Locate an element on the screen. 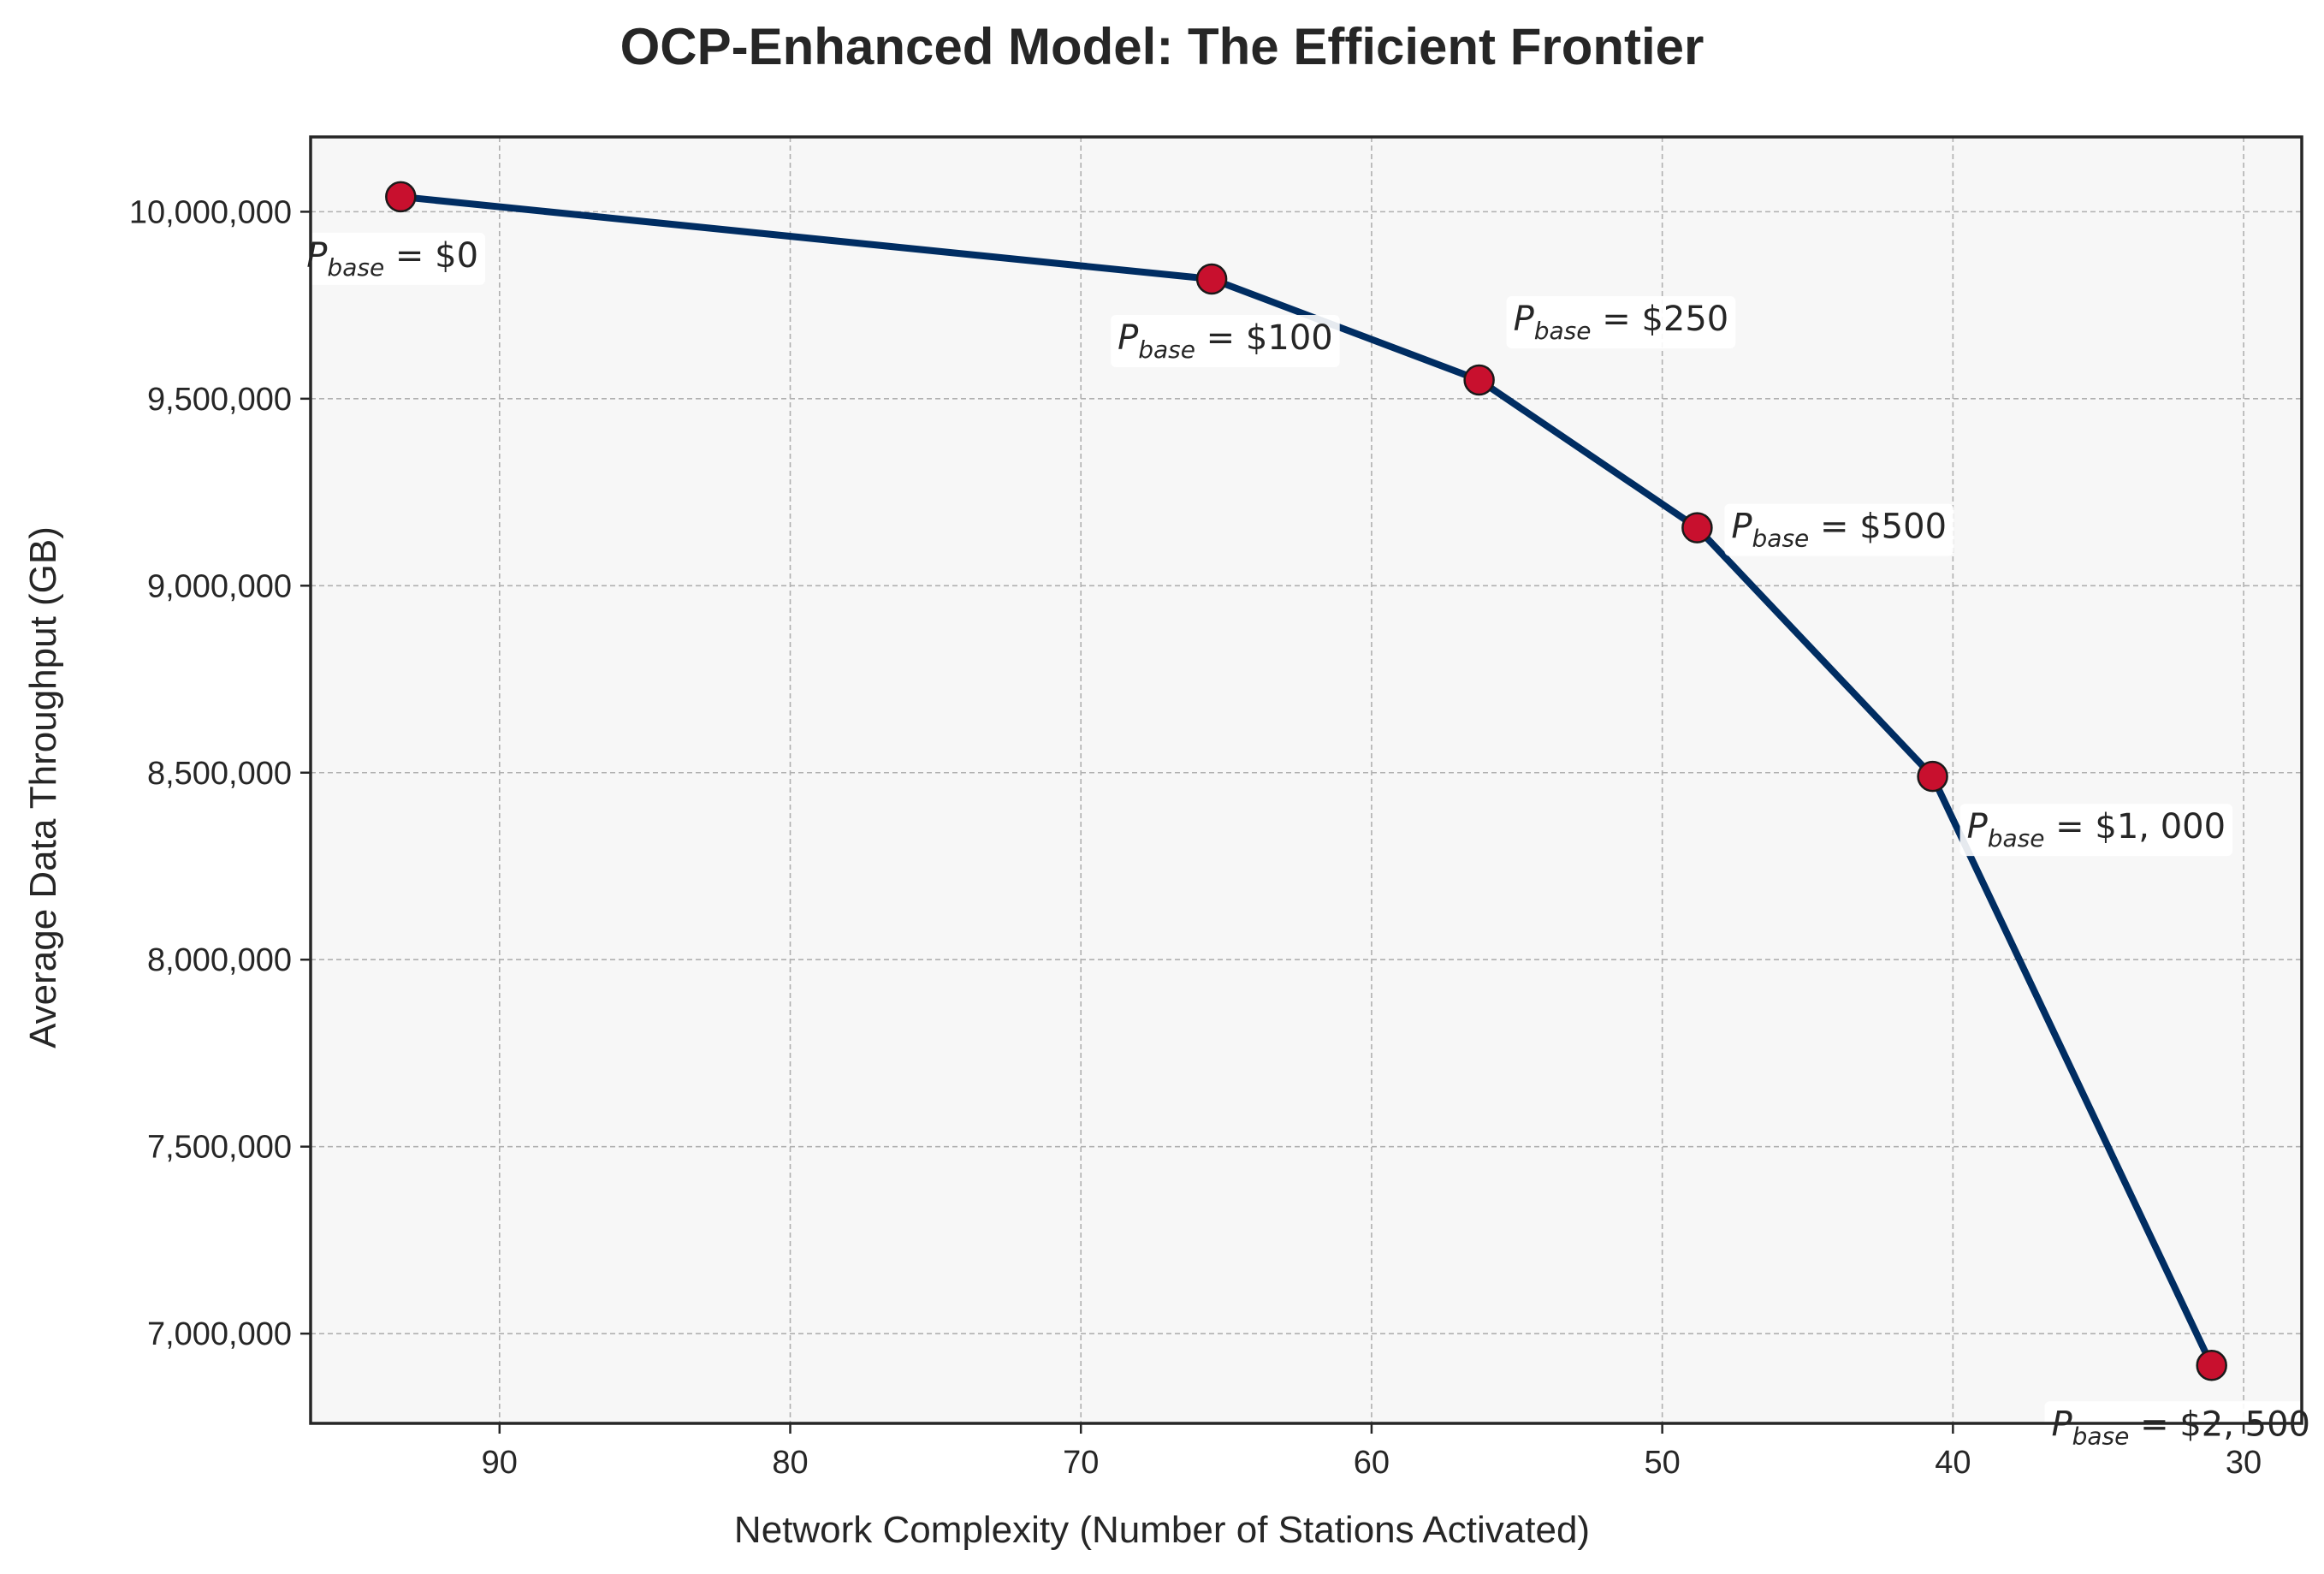 The width and height of the screenshot is (2324, 1574). y-tick-label: 9,500,000 is located at coordinates (219, 400).